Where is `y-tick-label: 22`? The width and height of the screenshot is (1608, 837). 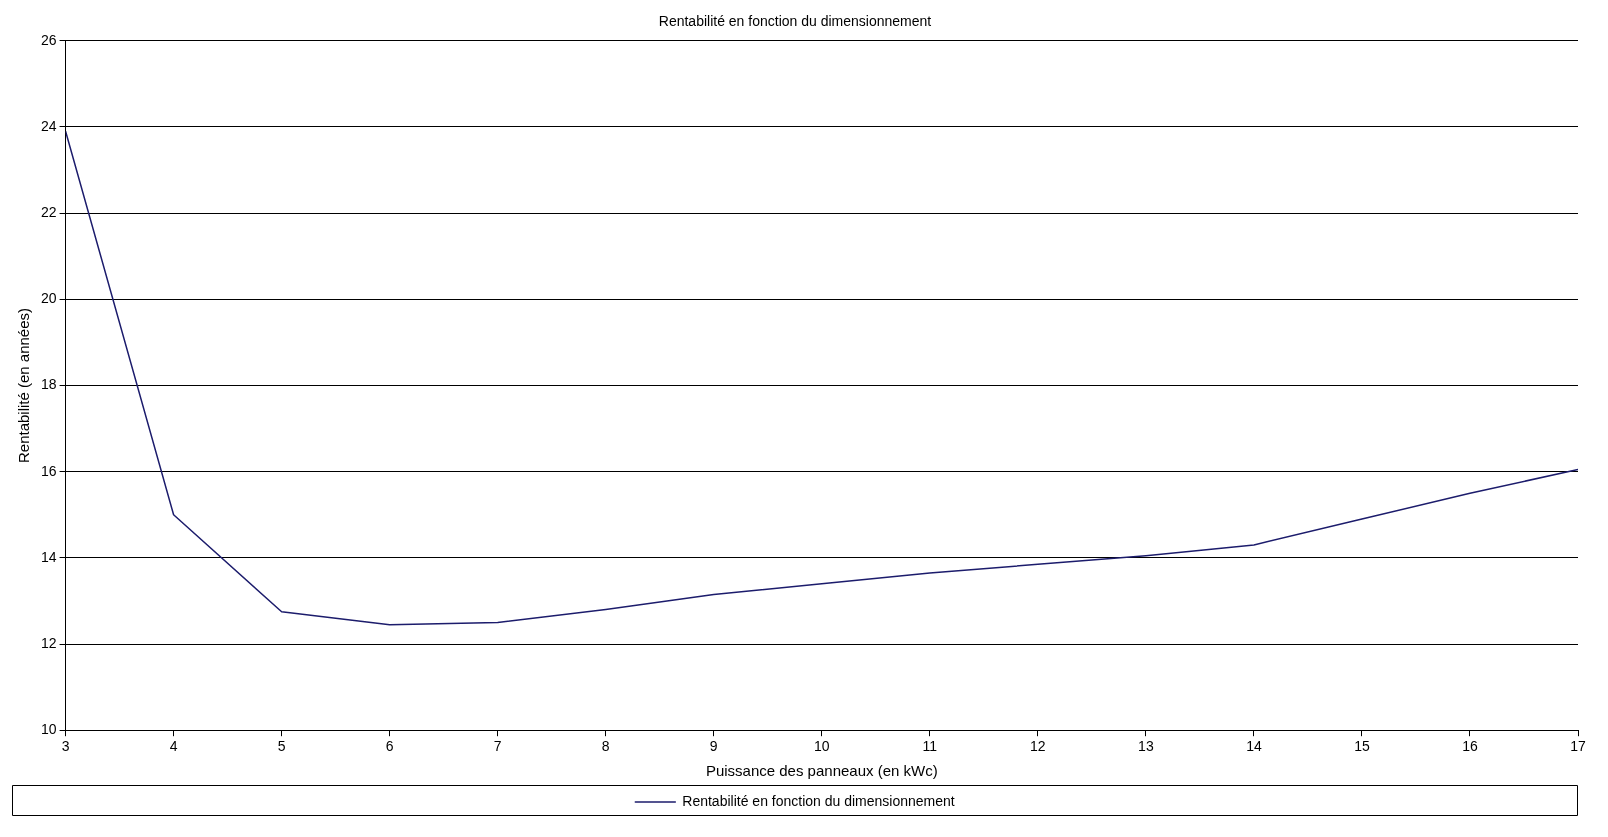
y-tick-label: 22 is located at coordinates (48, 212).